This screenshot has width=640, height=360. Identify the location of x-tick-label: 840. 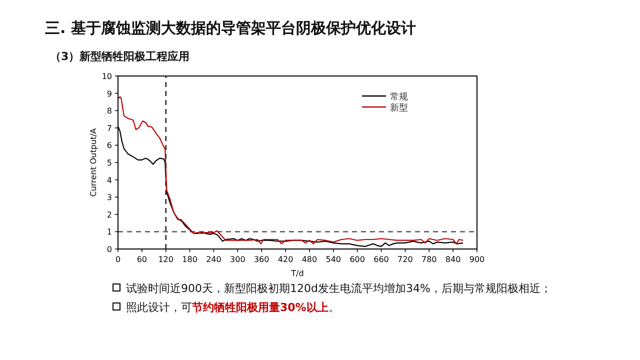
(453, 259).